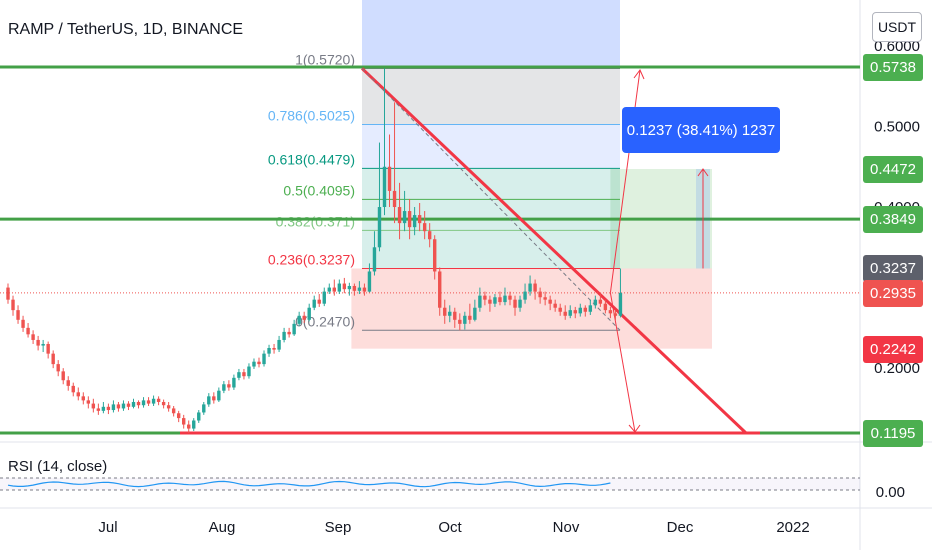 The image size is (932, 550). What do you see at coordinates (792, 527) in the screenshot?
I see `x-axis-tick-label: 2022` at bounding box center [792, 527].